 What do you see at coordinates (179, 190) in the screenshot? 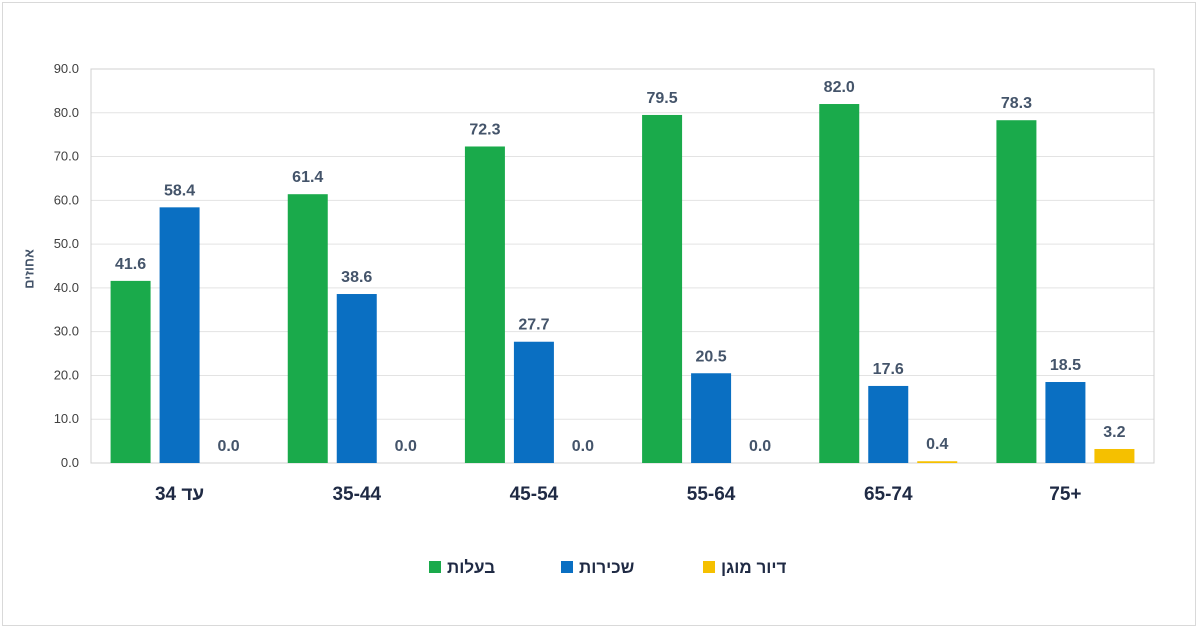
I see `data-label: 58.4` at bounding box center [179, 190].